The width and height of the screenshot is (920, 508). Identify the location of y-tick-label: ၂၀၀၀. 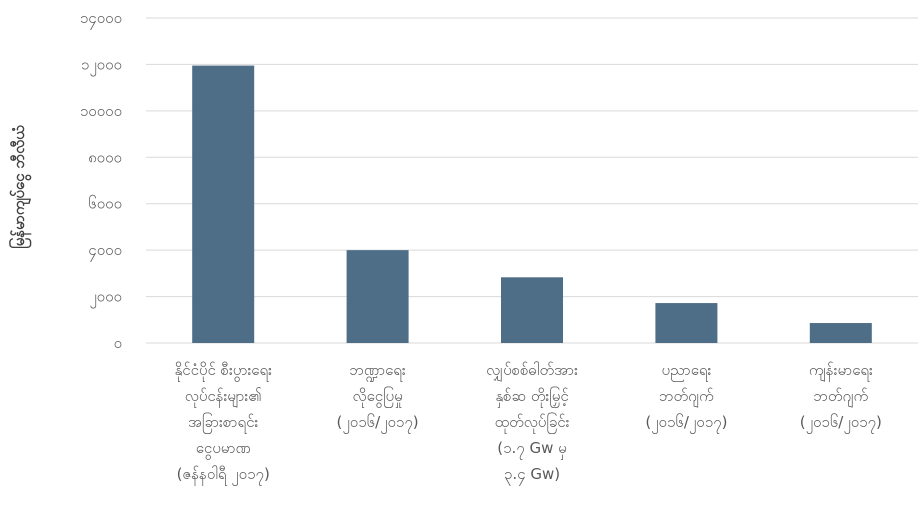
(105, 298).